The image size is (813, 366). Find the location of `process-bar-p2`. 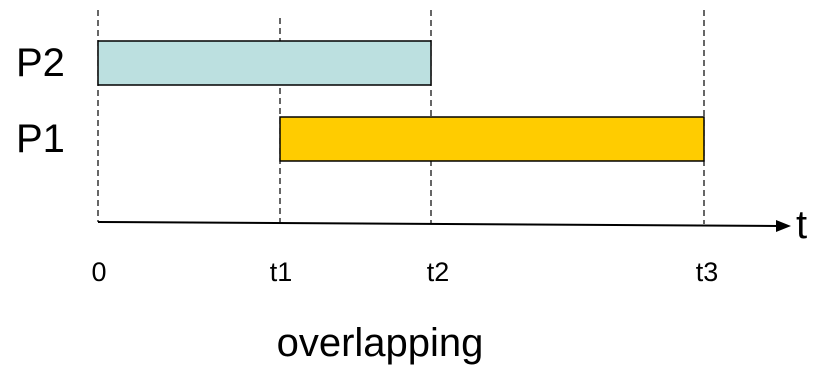

process-bar-p2 is located at coordinates (264, 63).